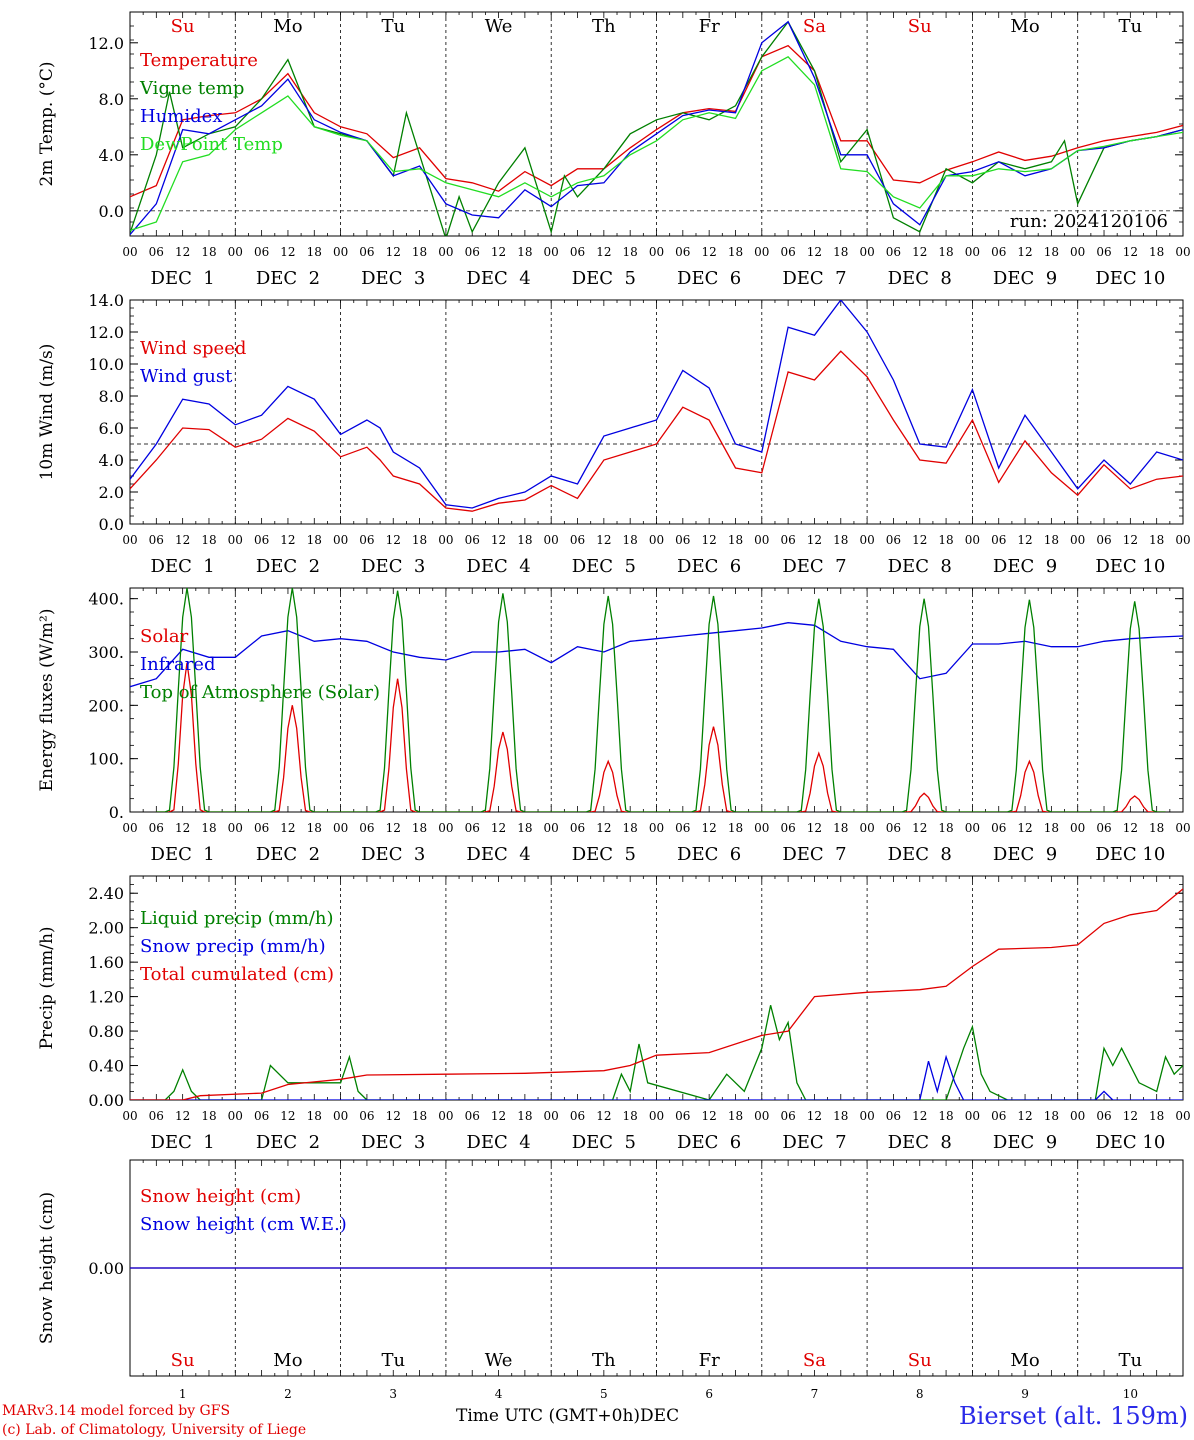 The image size is (1194, 1440). I want to click on day-number: 1, so click(183, 1394).